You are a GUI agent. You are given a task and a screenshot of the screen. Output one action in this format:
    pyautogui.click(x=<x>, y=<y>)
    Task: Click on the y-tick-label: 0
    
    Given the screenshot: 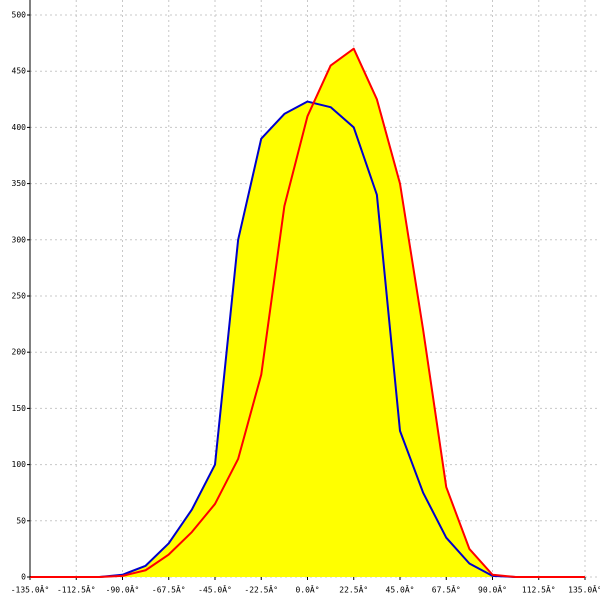 What is the action you would take?
    pyautogui.click(x=23, y=577)
    